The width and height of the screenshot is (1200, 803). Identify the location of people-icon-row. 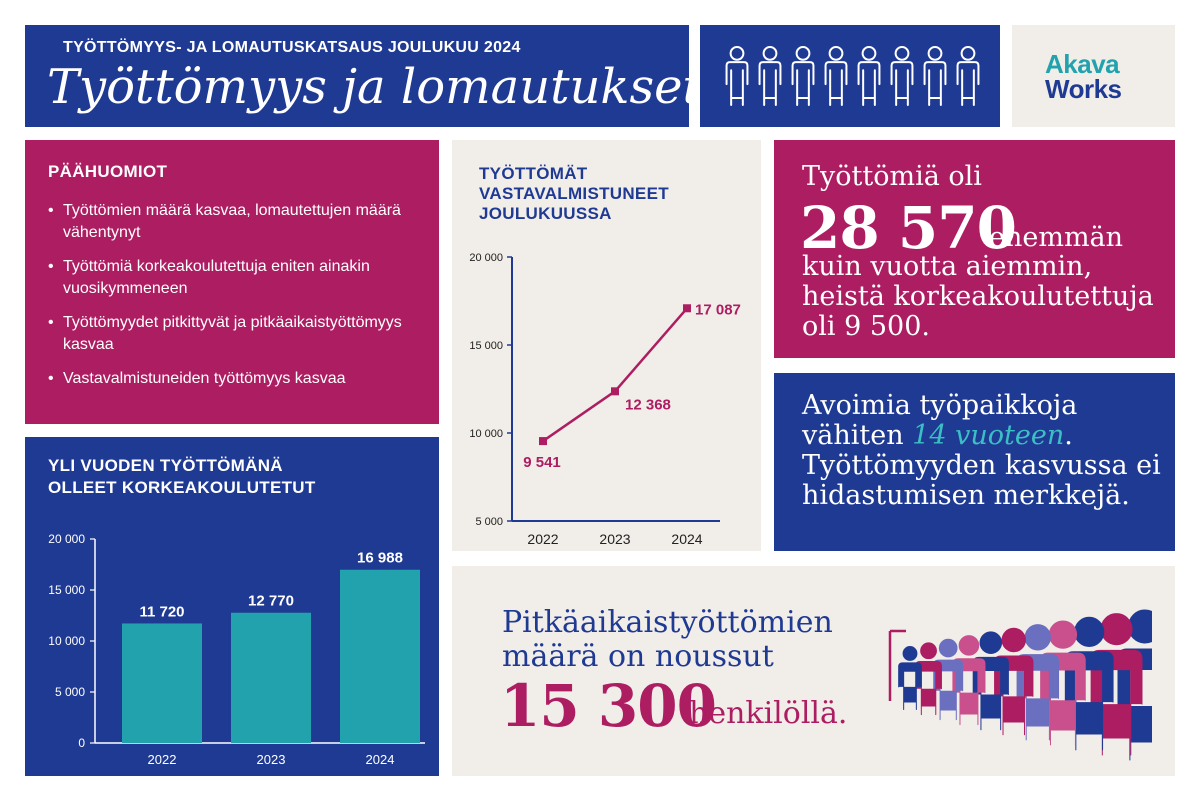
(852, 76).